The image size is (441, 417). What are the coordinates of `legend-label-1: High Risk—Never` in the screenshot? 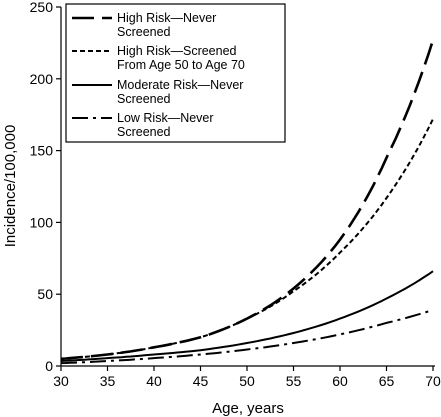 It's located at (166, 18).